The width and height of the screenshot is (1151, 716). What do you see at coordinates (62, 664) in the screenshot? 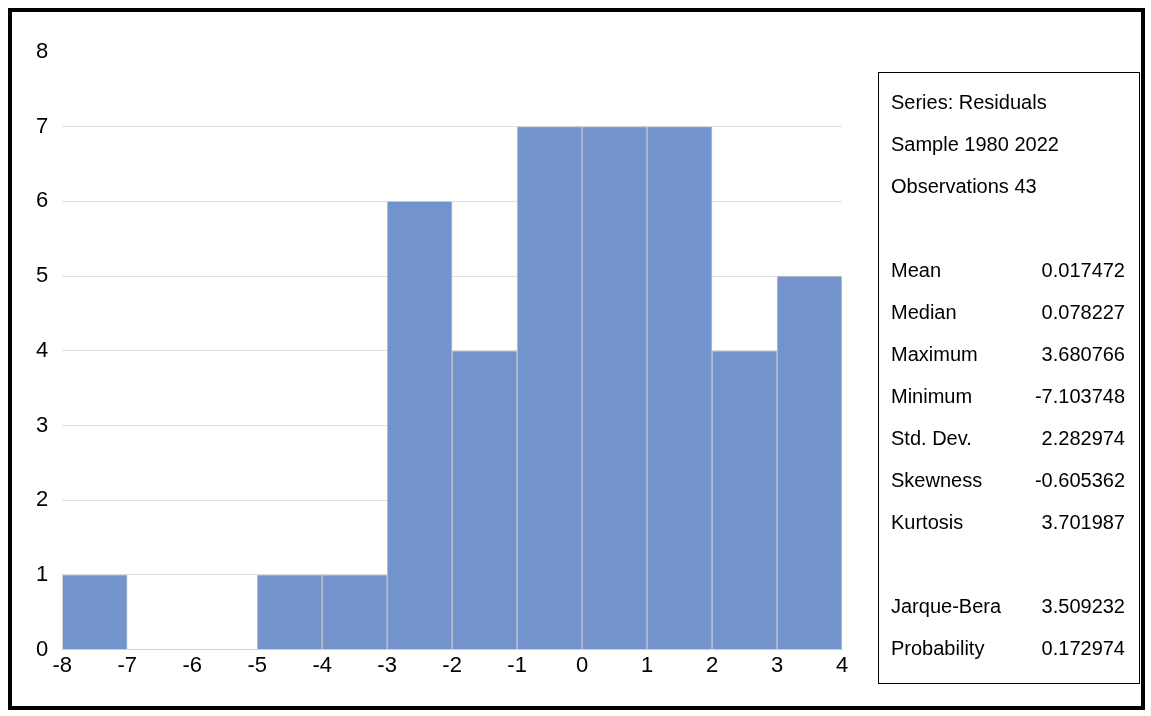
I see `x-tick-label: -8` at bounding box center [62, 664].